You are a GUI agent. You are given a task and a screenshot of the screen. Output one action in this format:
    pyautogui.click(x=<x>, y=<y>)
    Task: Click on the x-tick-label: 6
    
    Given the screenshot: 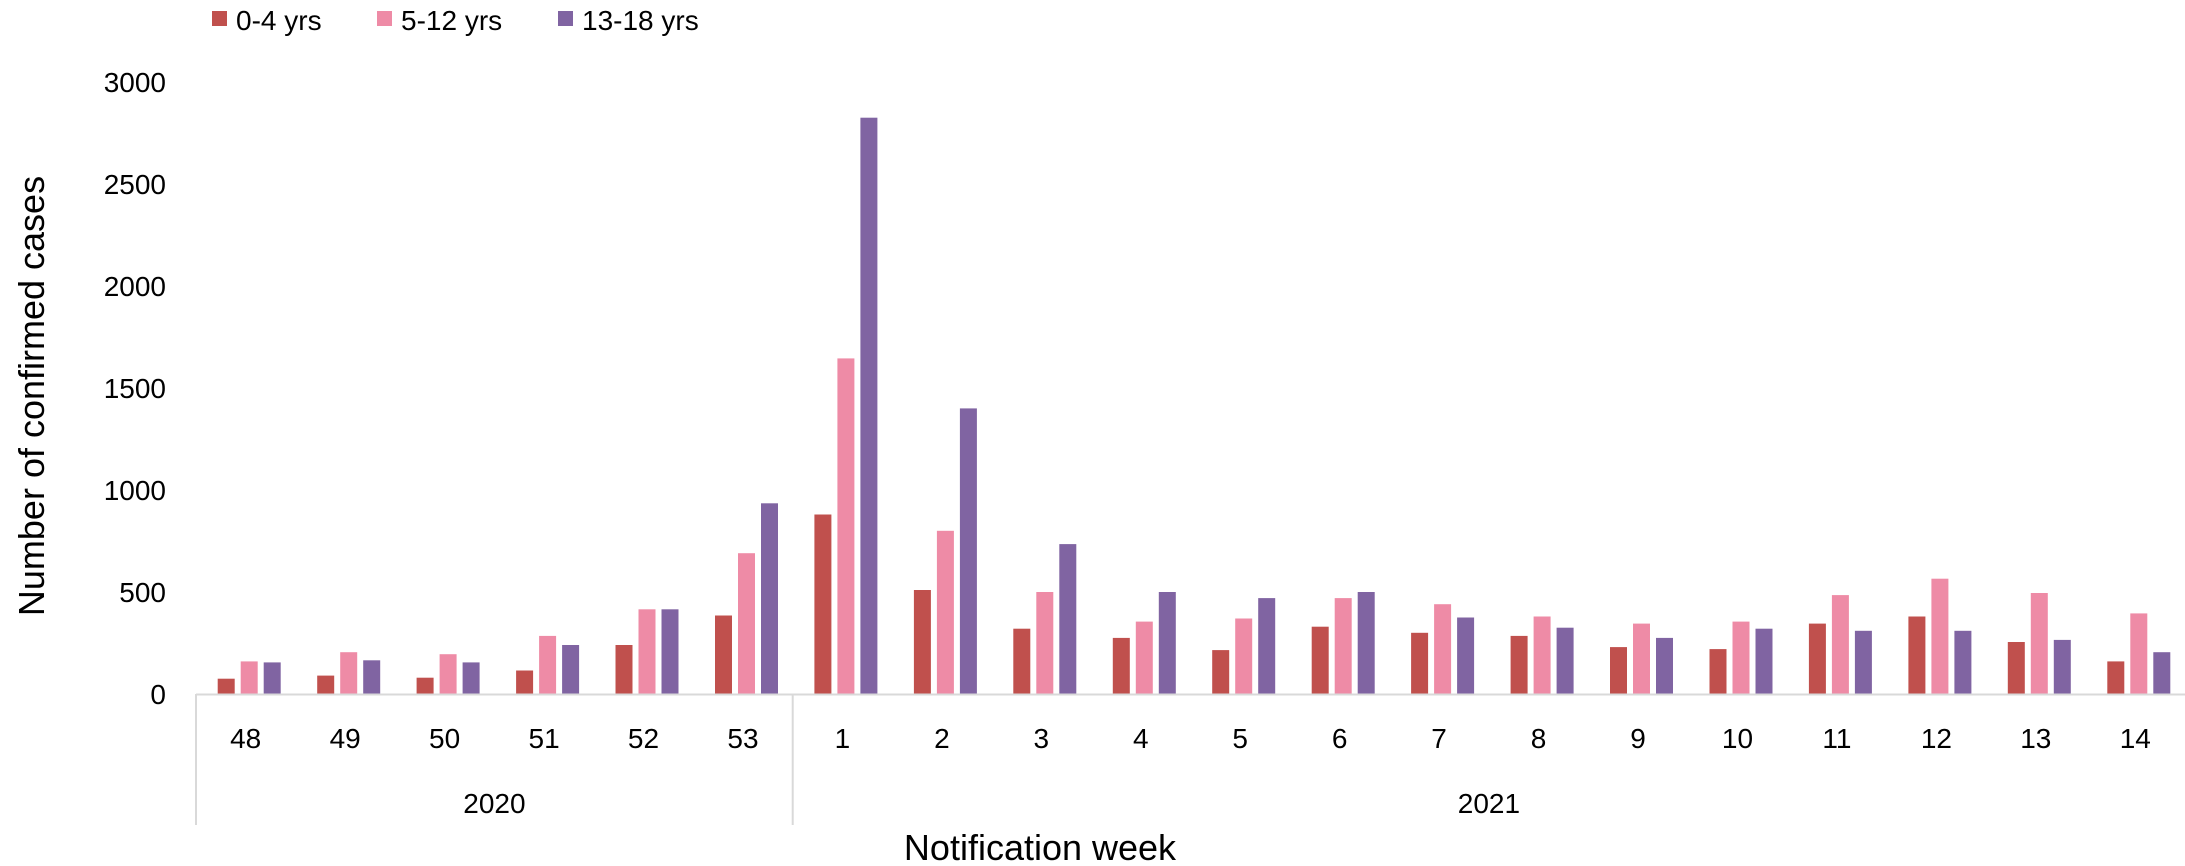 What is the action you would take?
    pyautogui.click(x=1340, y=738)
    